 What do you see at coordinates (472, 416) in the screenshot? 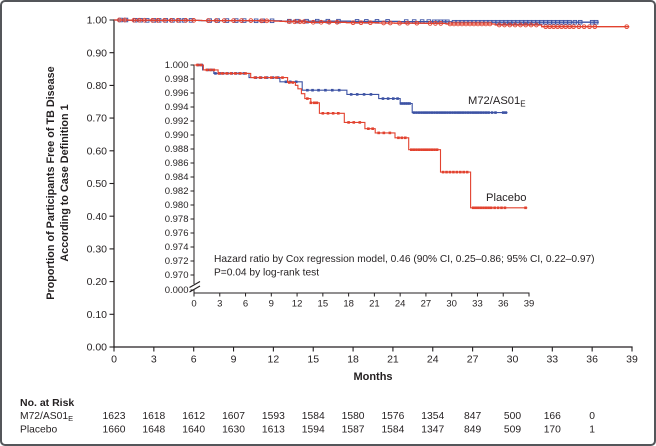
I see `risk-count: 847` at bounding box center [472, 416].